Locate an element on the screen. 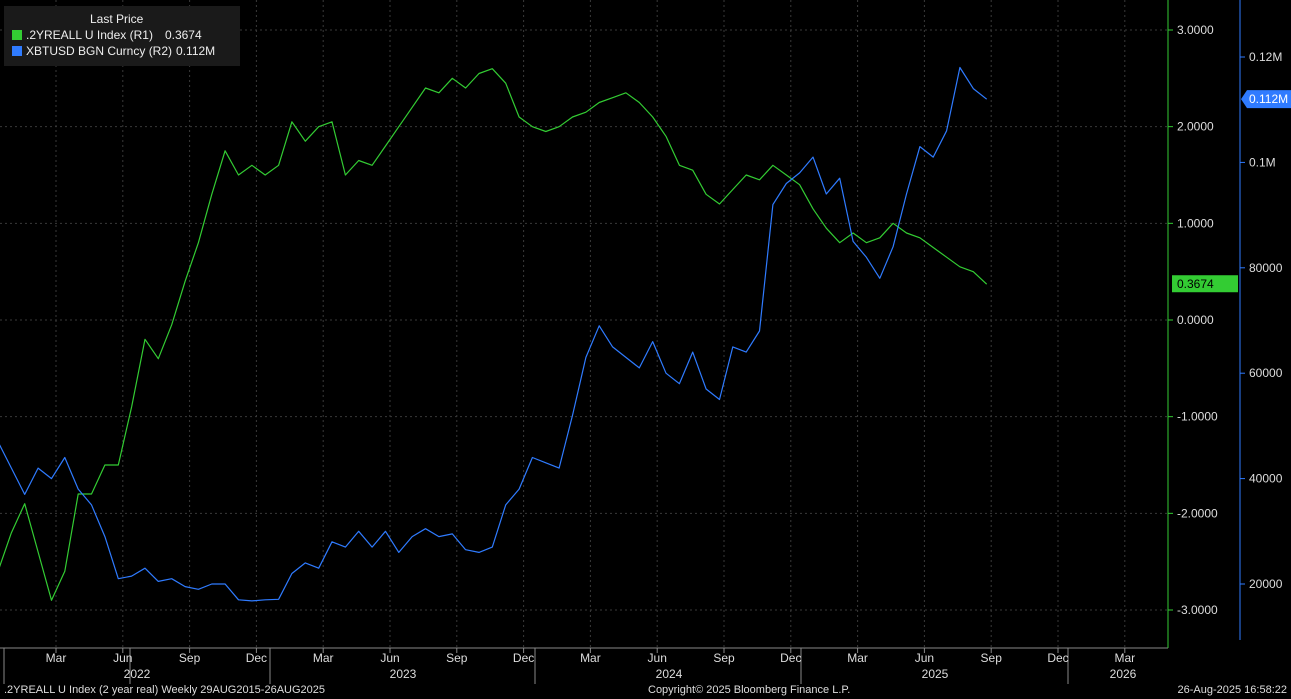 This screenshot has height=699, width=1291. legend-swatch-blue is located at coordinates (17, 51).